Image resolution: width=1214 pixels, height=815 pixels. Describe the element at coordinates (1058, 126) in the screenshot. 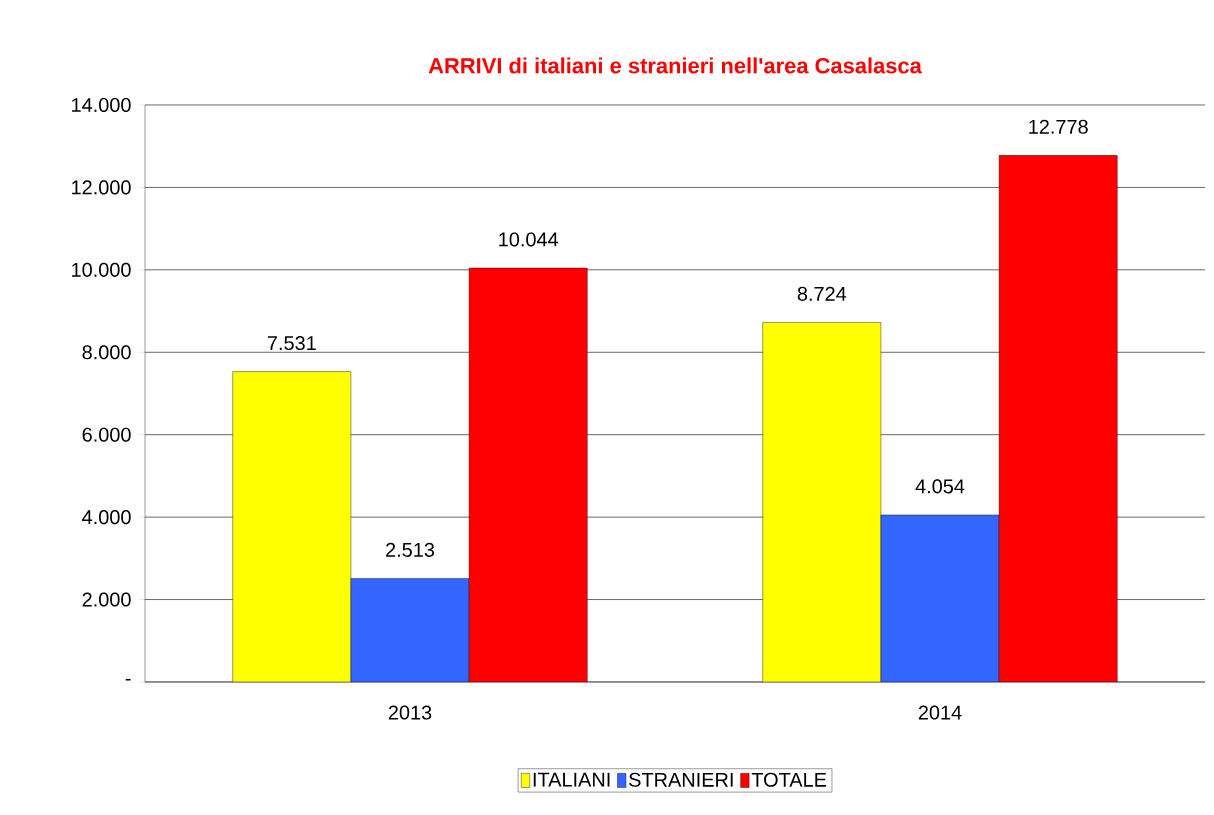

I see `data-label: 12.778` at that location.